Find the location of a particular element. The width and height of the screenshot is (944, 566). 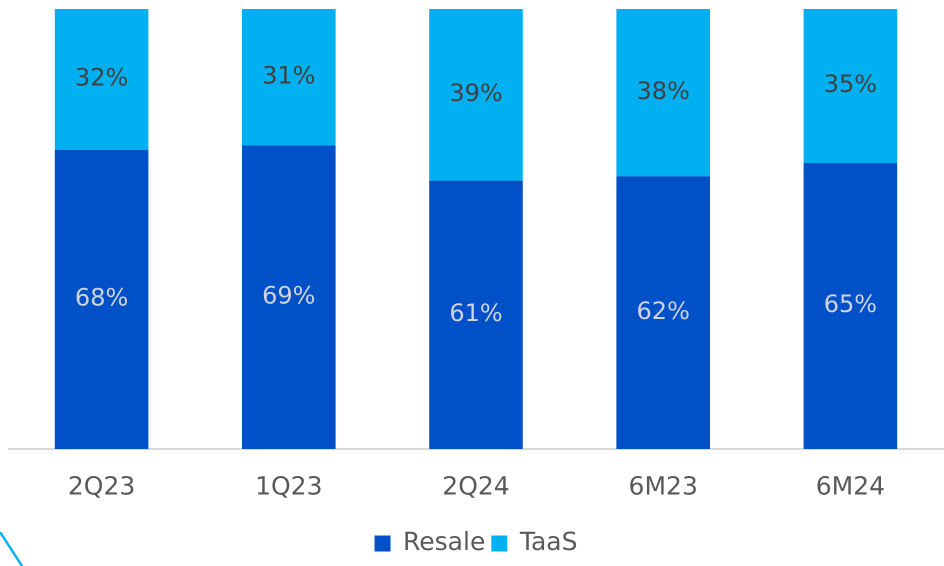

data-label: 68% is located at coordinates (101, 298).